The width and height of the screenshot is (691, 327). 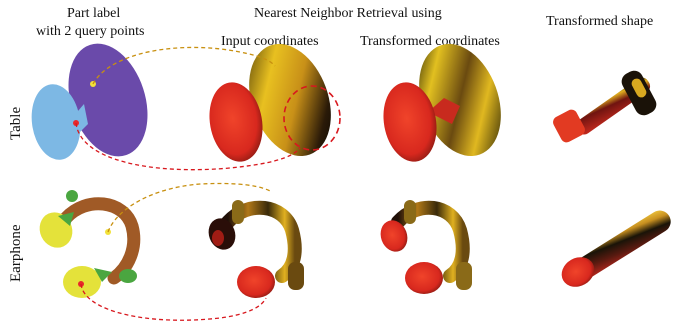 I want to click on header-part-label-line2: with 2 query points, so click(x=90, y=31).